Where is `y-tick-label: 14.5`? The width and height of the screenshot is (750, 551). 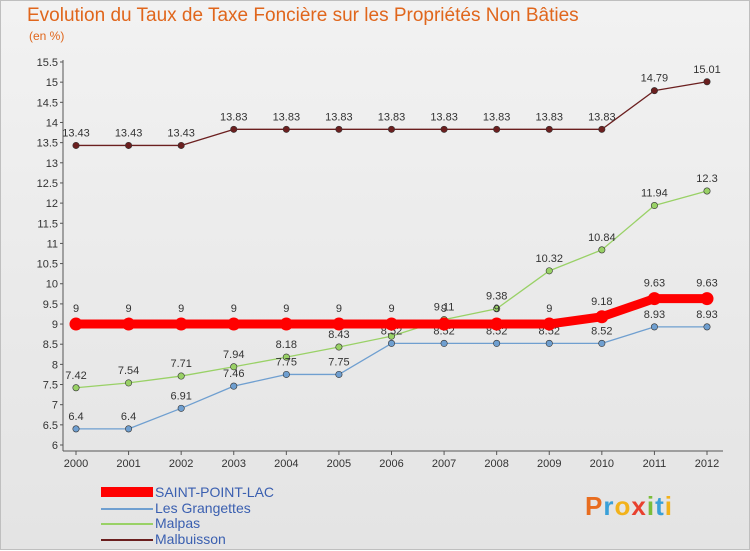 y-tick-label: 14.5 is located at coordinates (47, 103).